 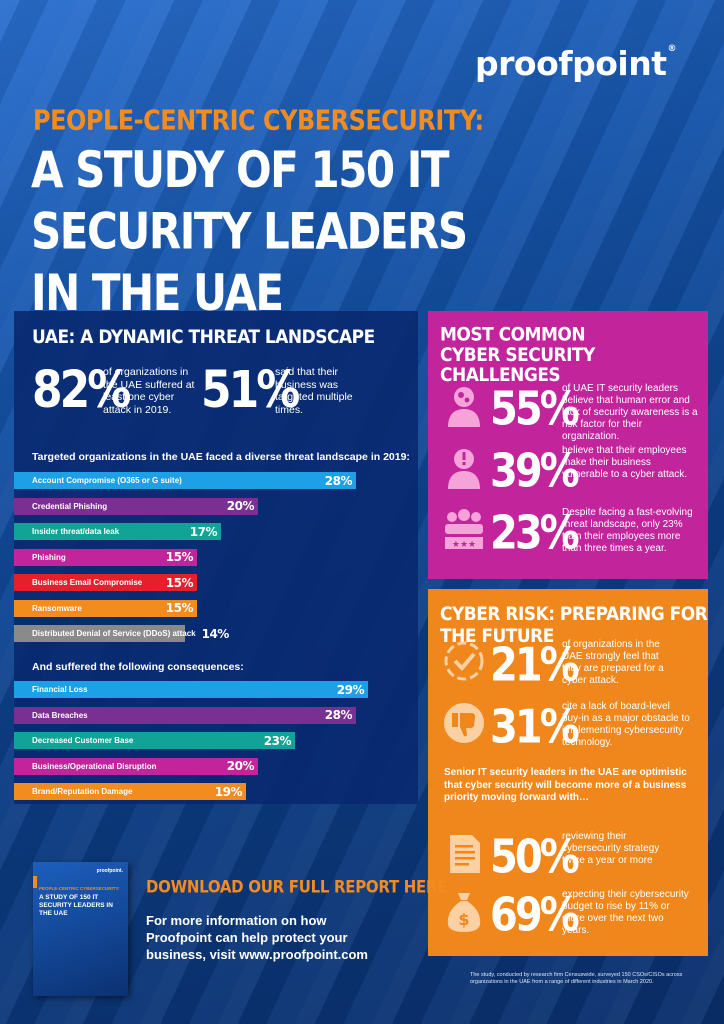 I want to click on consequence-bar-value: 19%, so click(x=228, y=791).